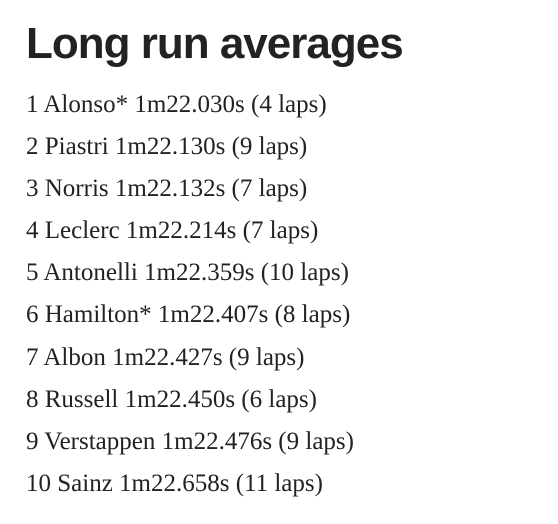  I want to click on result-line: 1 Alonso* 1m22.030s (4 laps), so click(176, 104).